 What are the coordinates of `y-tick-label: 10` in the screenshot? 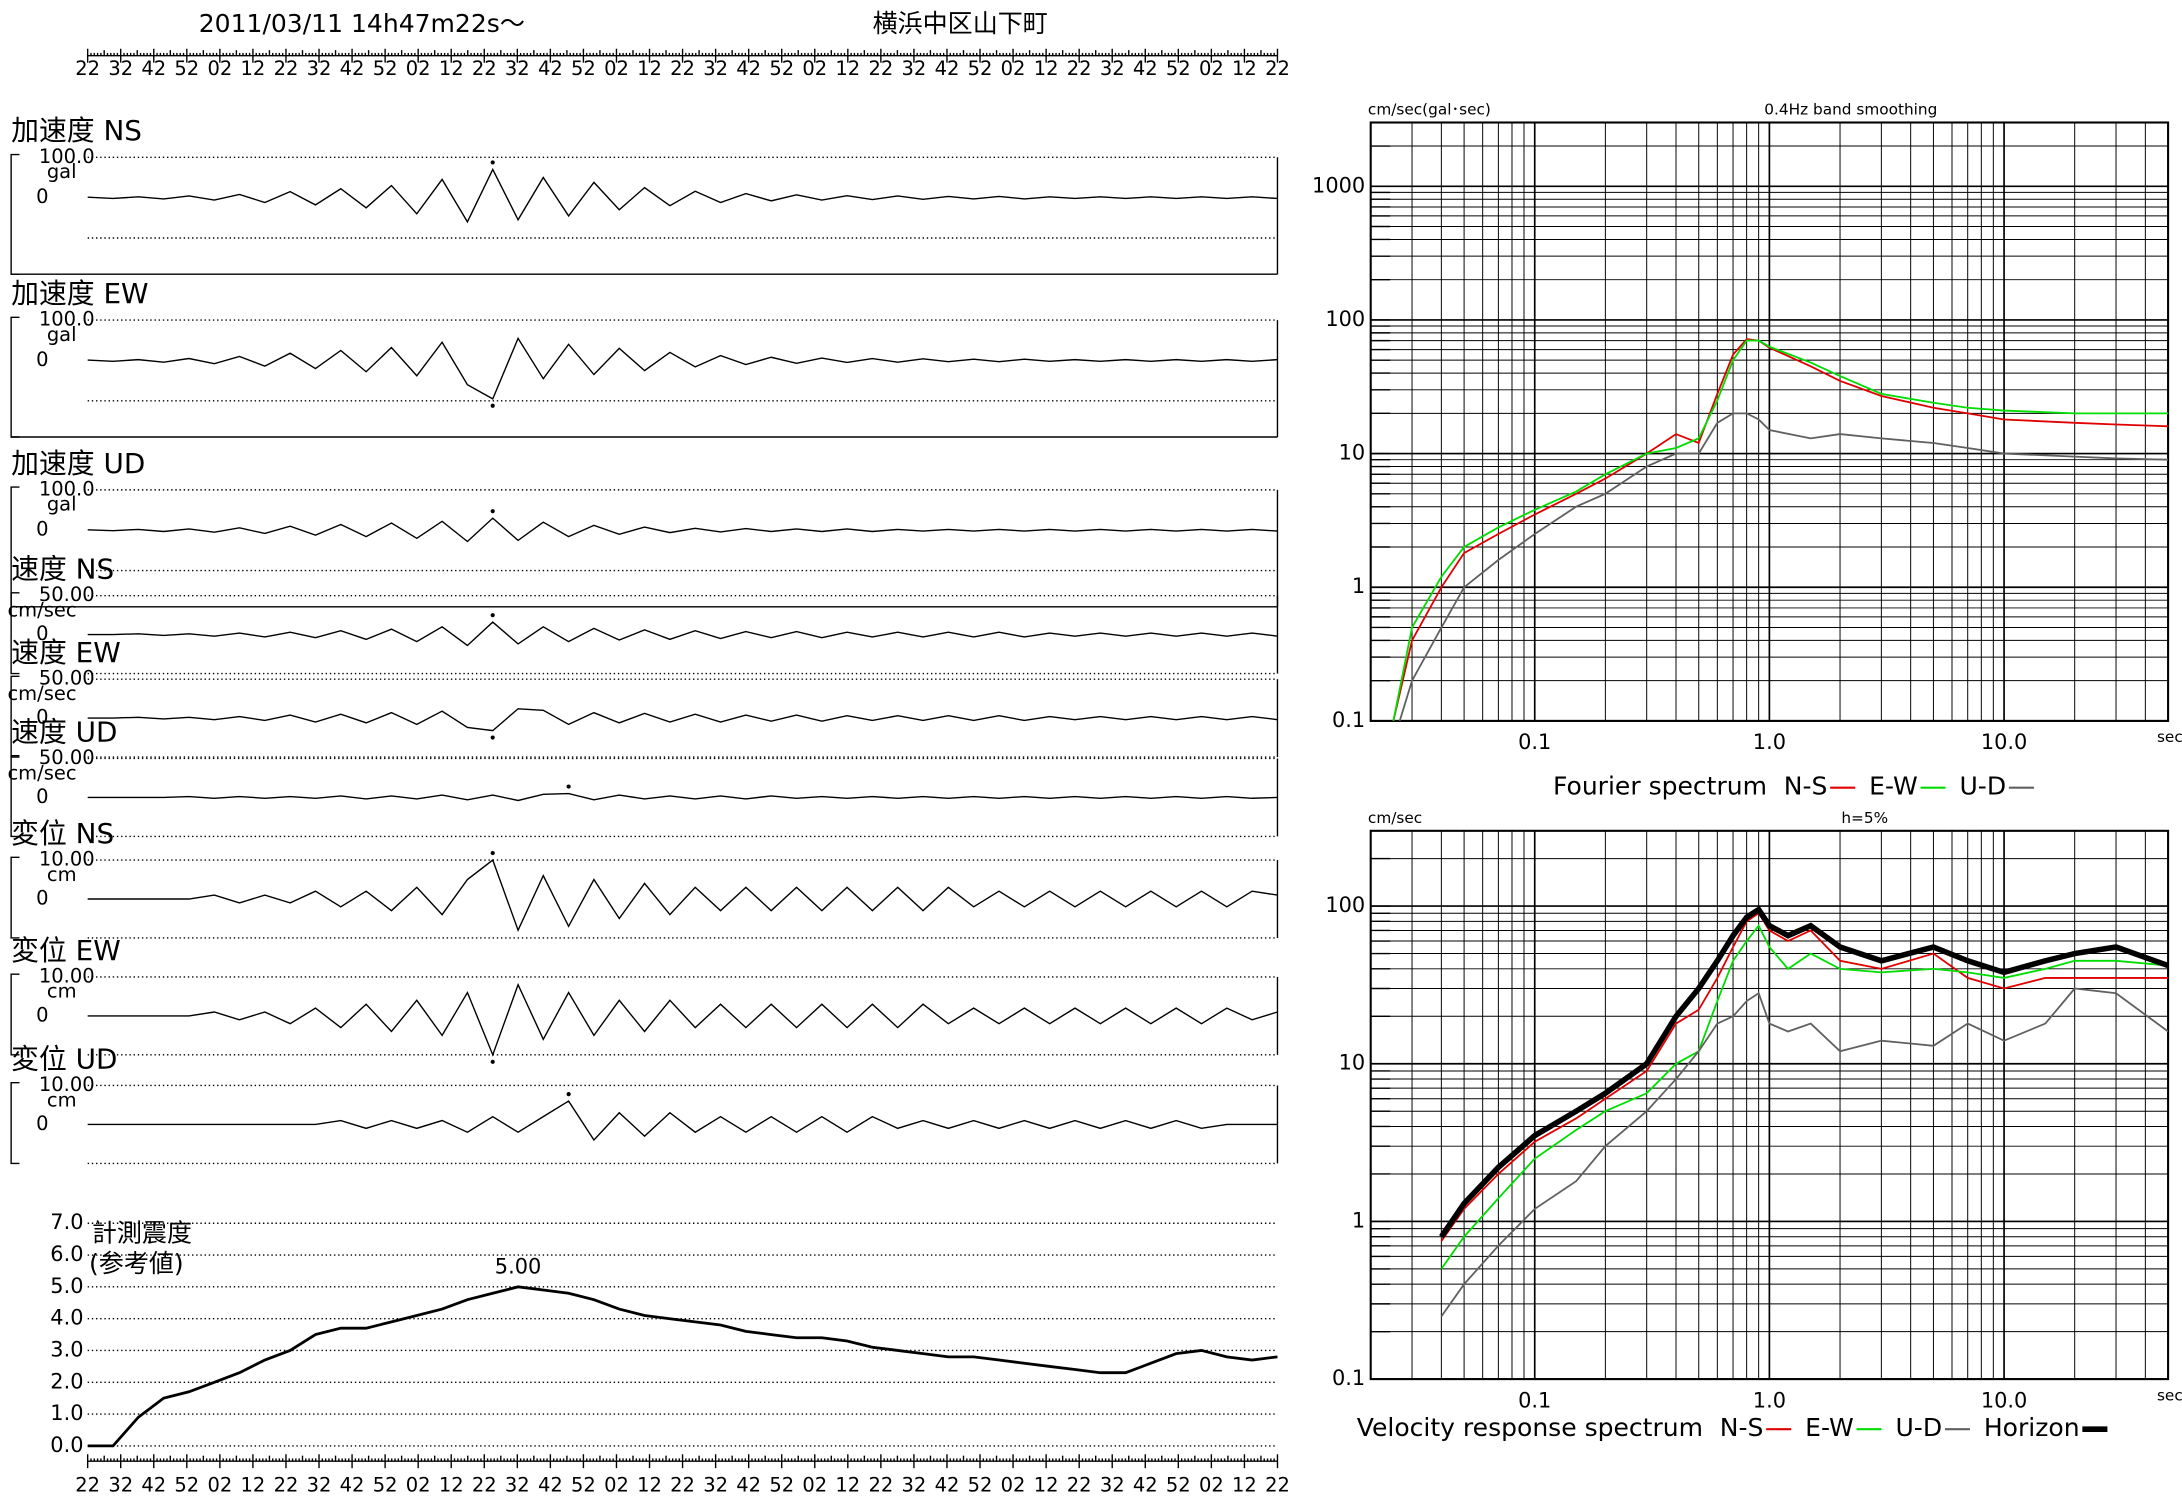 It's located at (1352, 453).